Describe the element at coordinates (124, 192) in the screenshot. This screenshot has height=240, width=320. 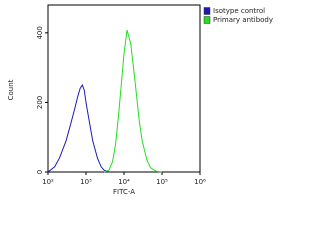
I see `x-axis-label: FITC-A` at that location.